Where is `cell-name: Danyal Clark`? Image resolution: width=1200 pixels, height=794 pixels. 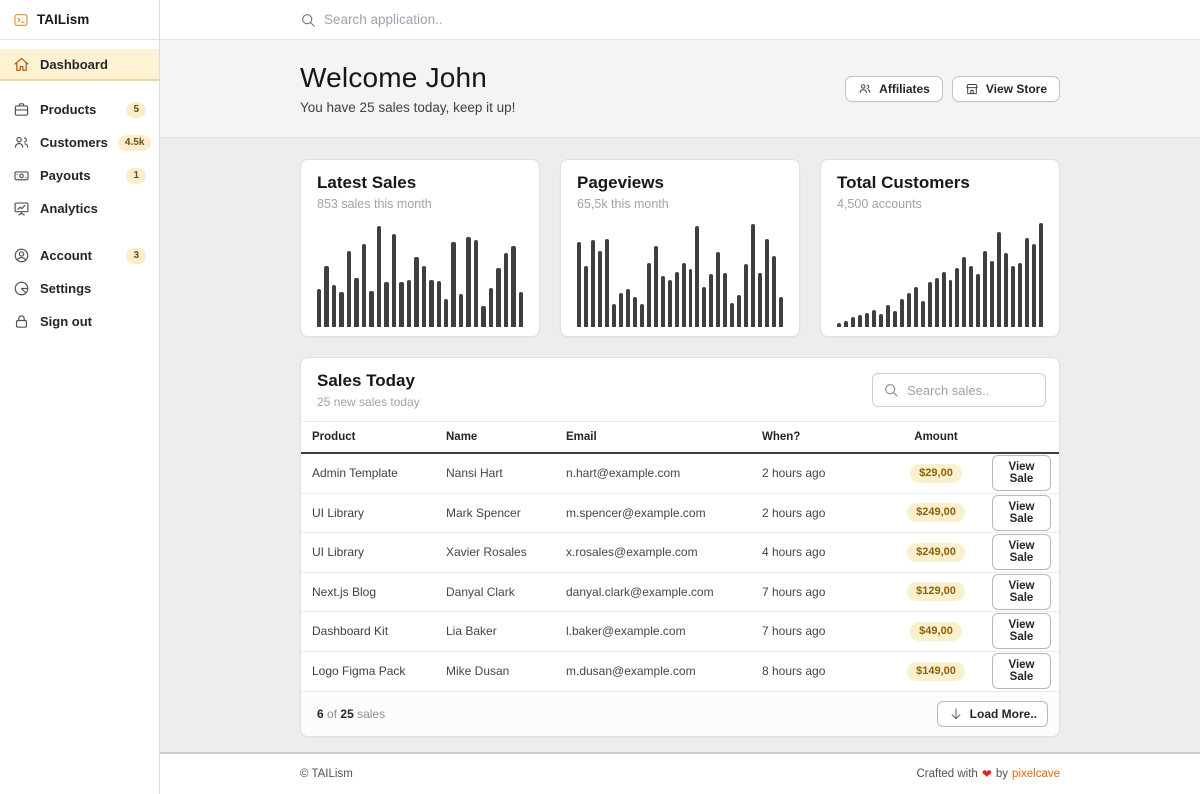 cell-name: Danyal Clark is located at coordinates (480, 591).